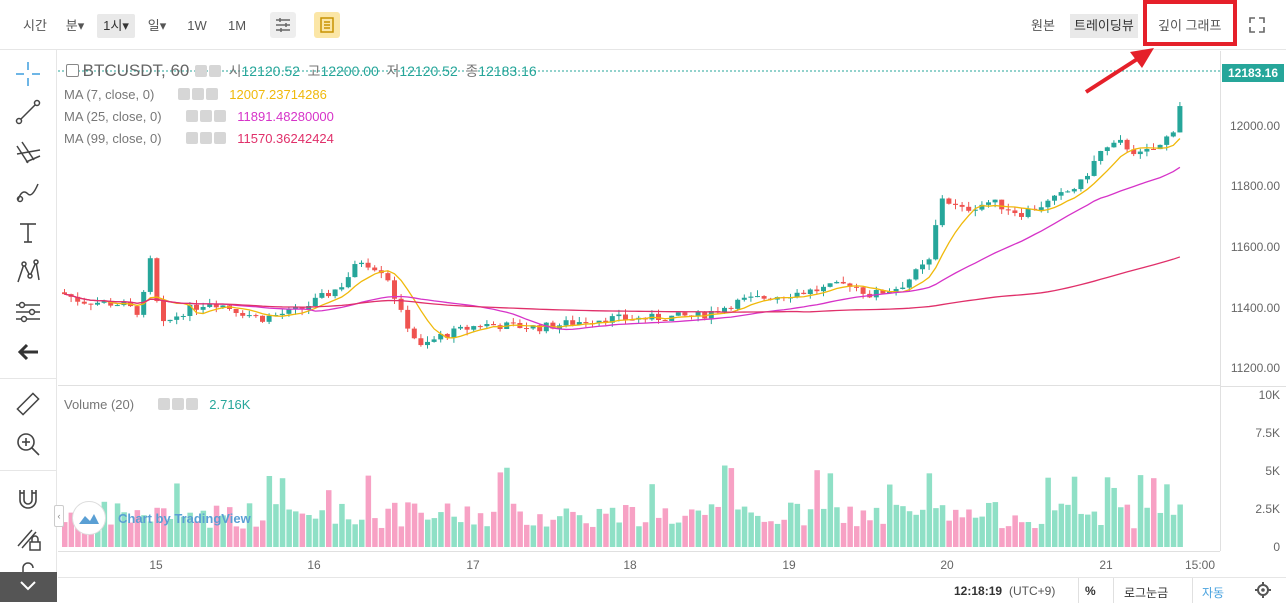  I want to click on crosshair-icon, so click(28, 74).